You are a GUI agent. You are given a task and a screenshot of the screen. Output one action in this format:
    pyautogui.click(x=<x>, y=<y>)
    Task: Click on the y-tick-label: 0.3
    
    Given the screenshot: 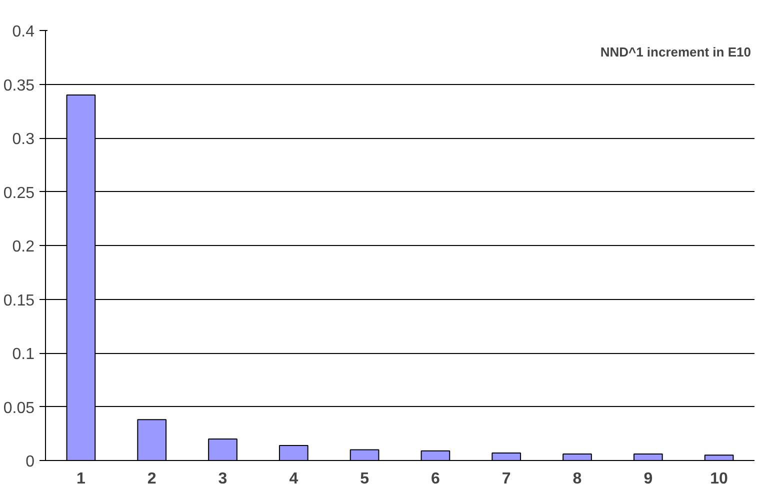 What is the action you would take?
    pyautogui.click(x=23, y=139)
    